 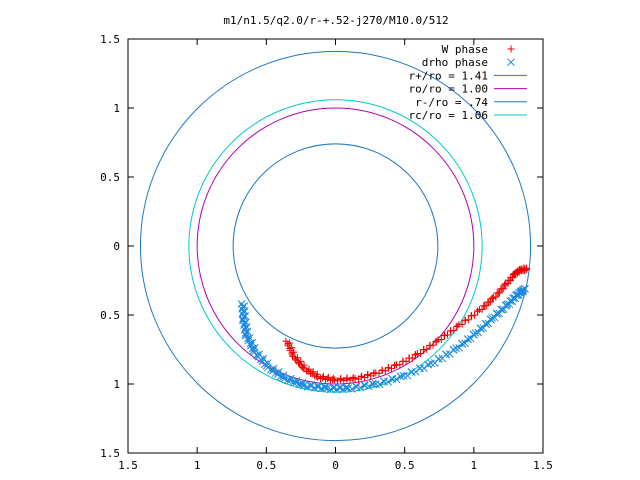 I want to click on chart-title: m1/n1.5/q2.0/r-+.52-j270/M10.0/512, so click(x=335, y=20).